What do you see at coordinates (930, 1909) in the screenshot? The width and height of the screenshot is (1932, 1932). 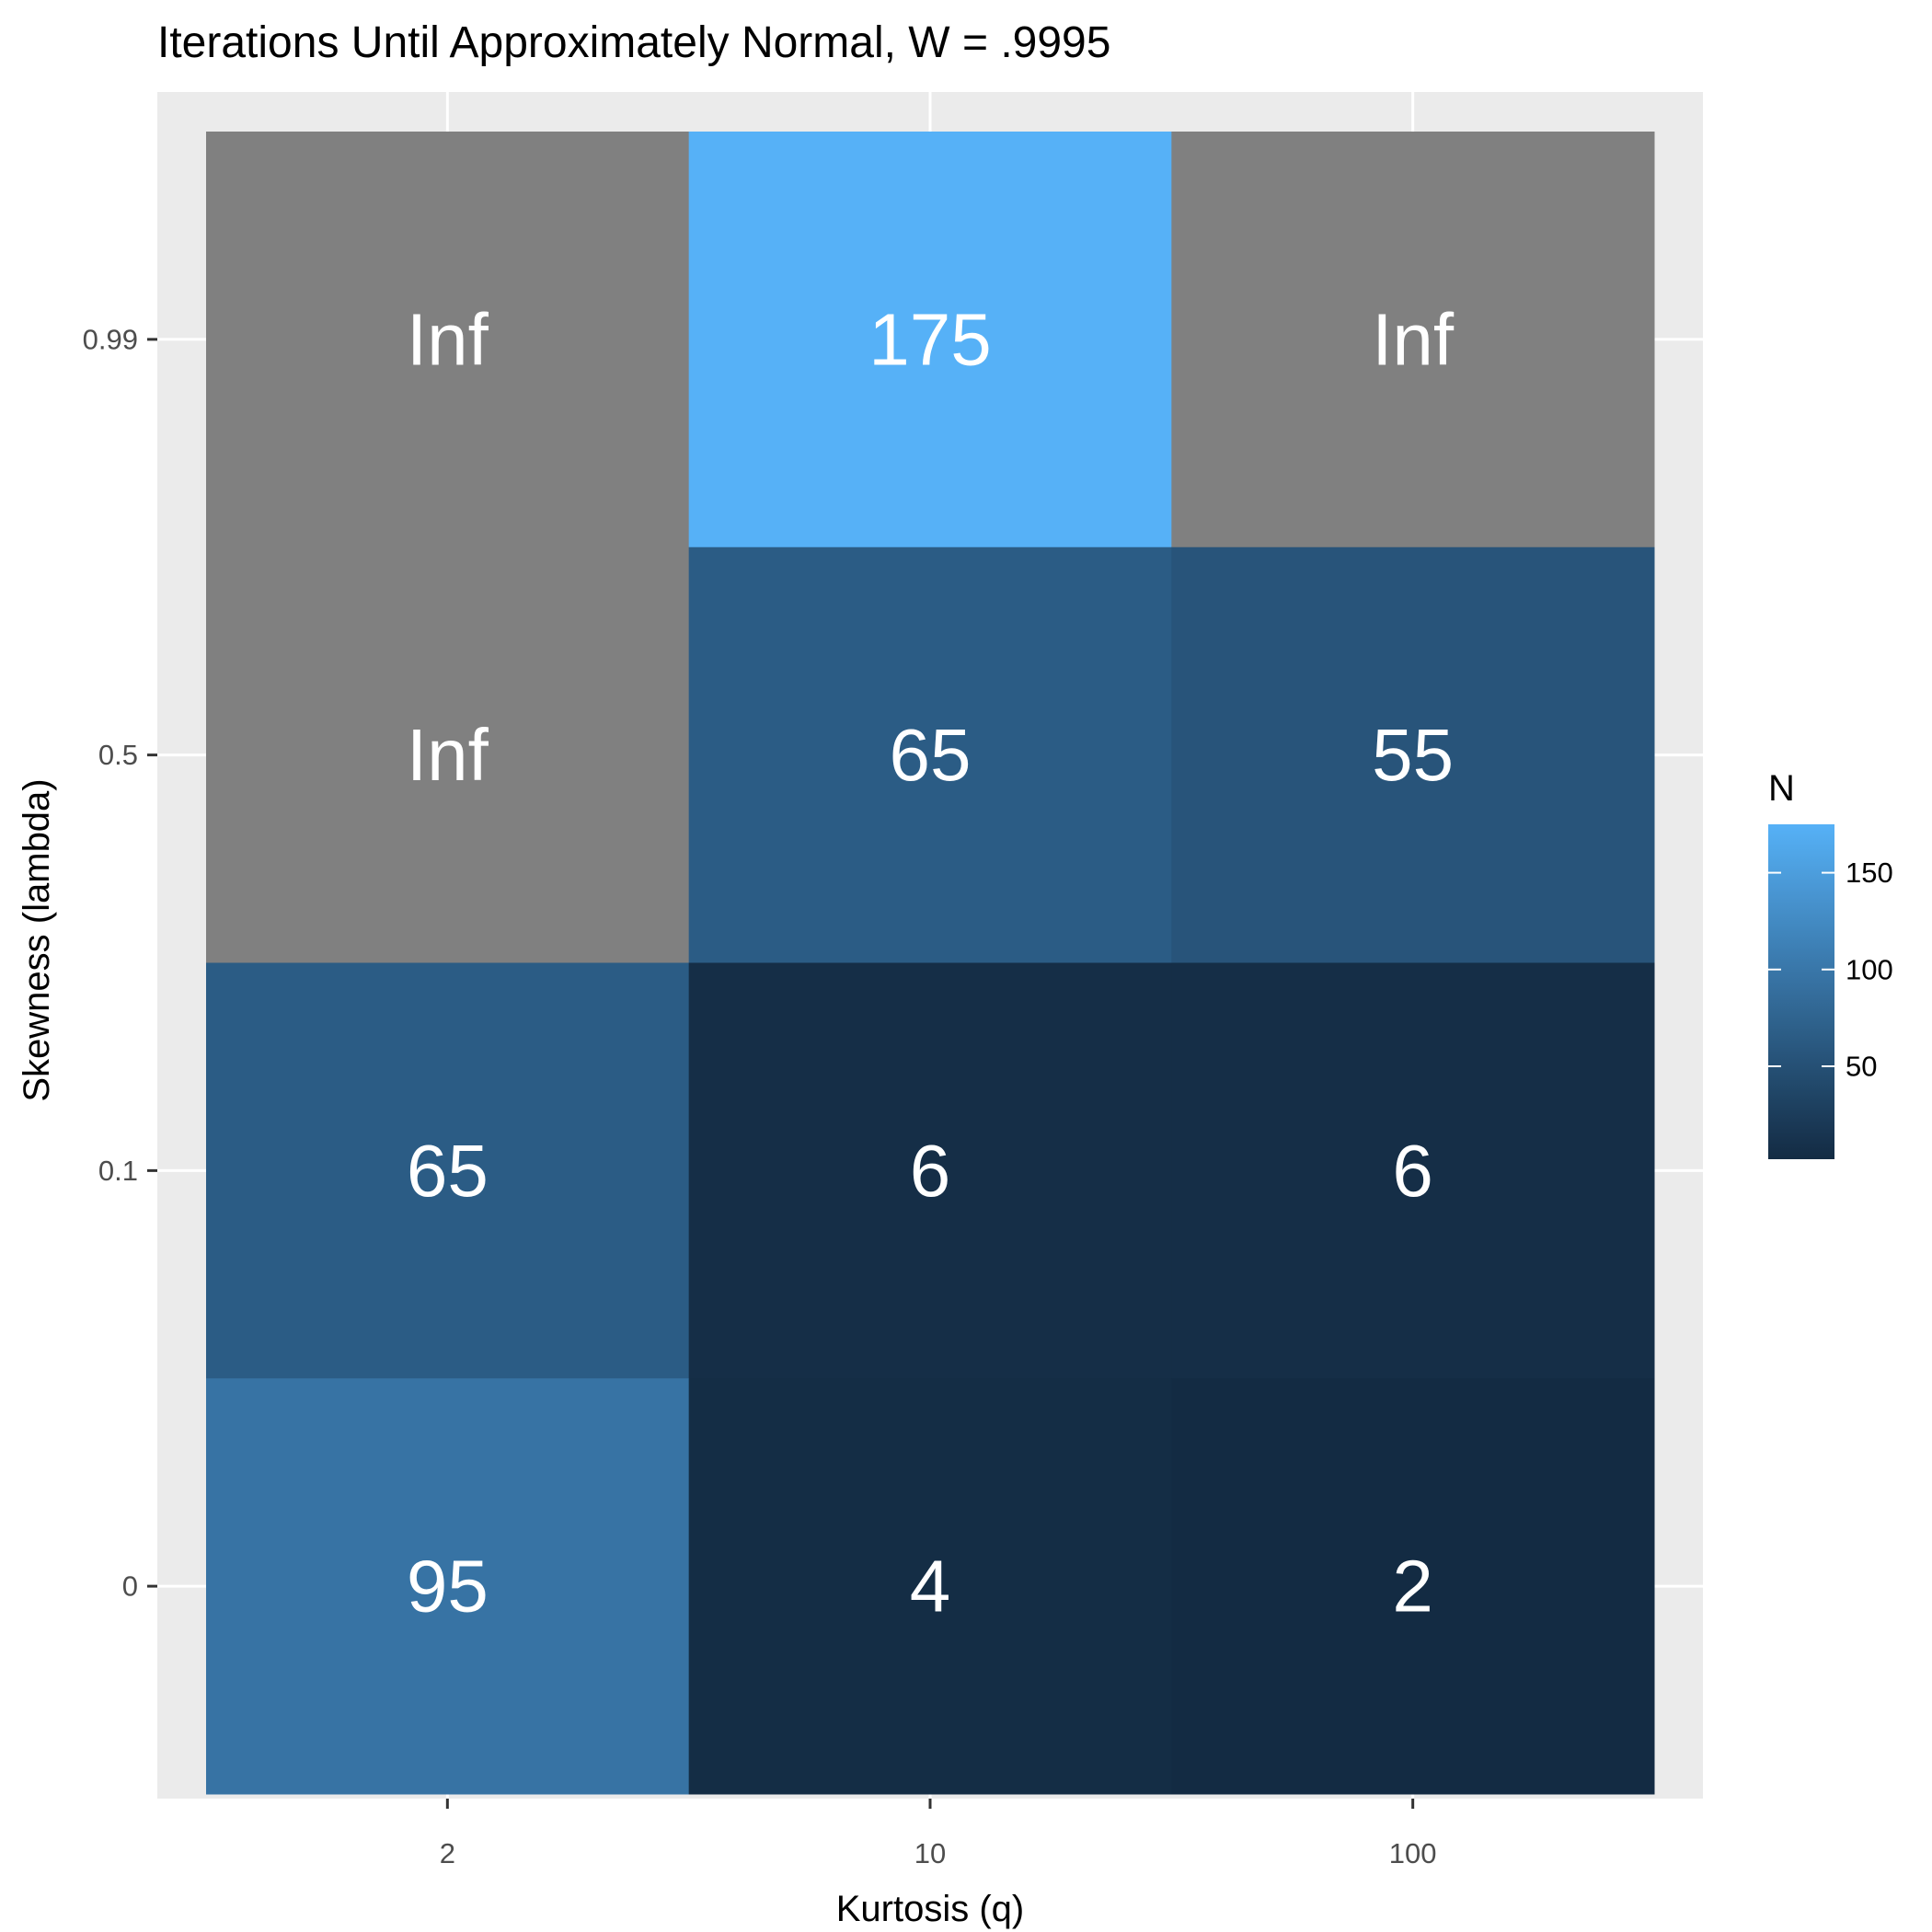 I see `x-axis-title: Kurtosis (q)` at bounding box center [930, 1909].